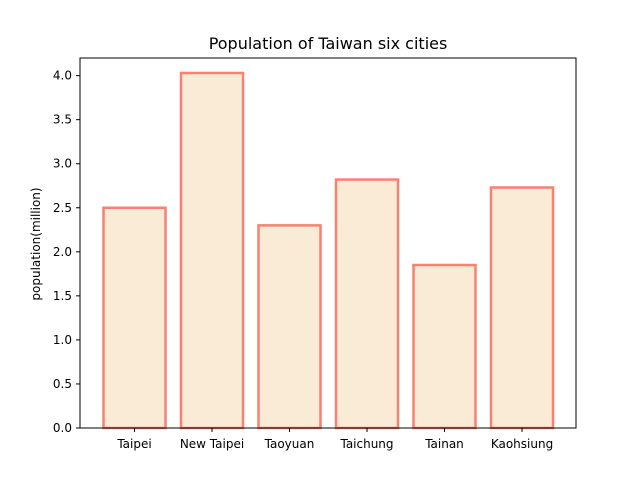 Image resolution: width=640 pixels, height=480 pixels. What do you see at coordinates (62, 296) in the screenshot?
I see `y-tick-label: 1.5` at bounding box center [62, 296].